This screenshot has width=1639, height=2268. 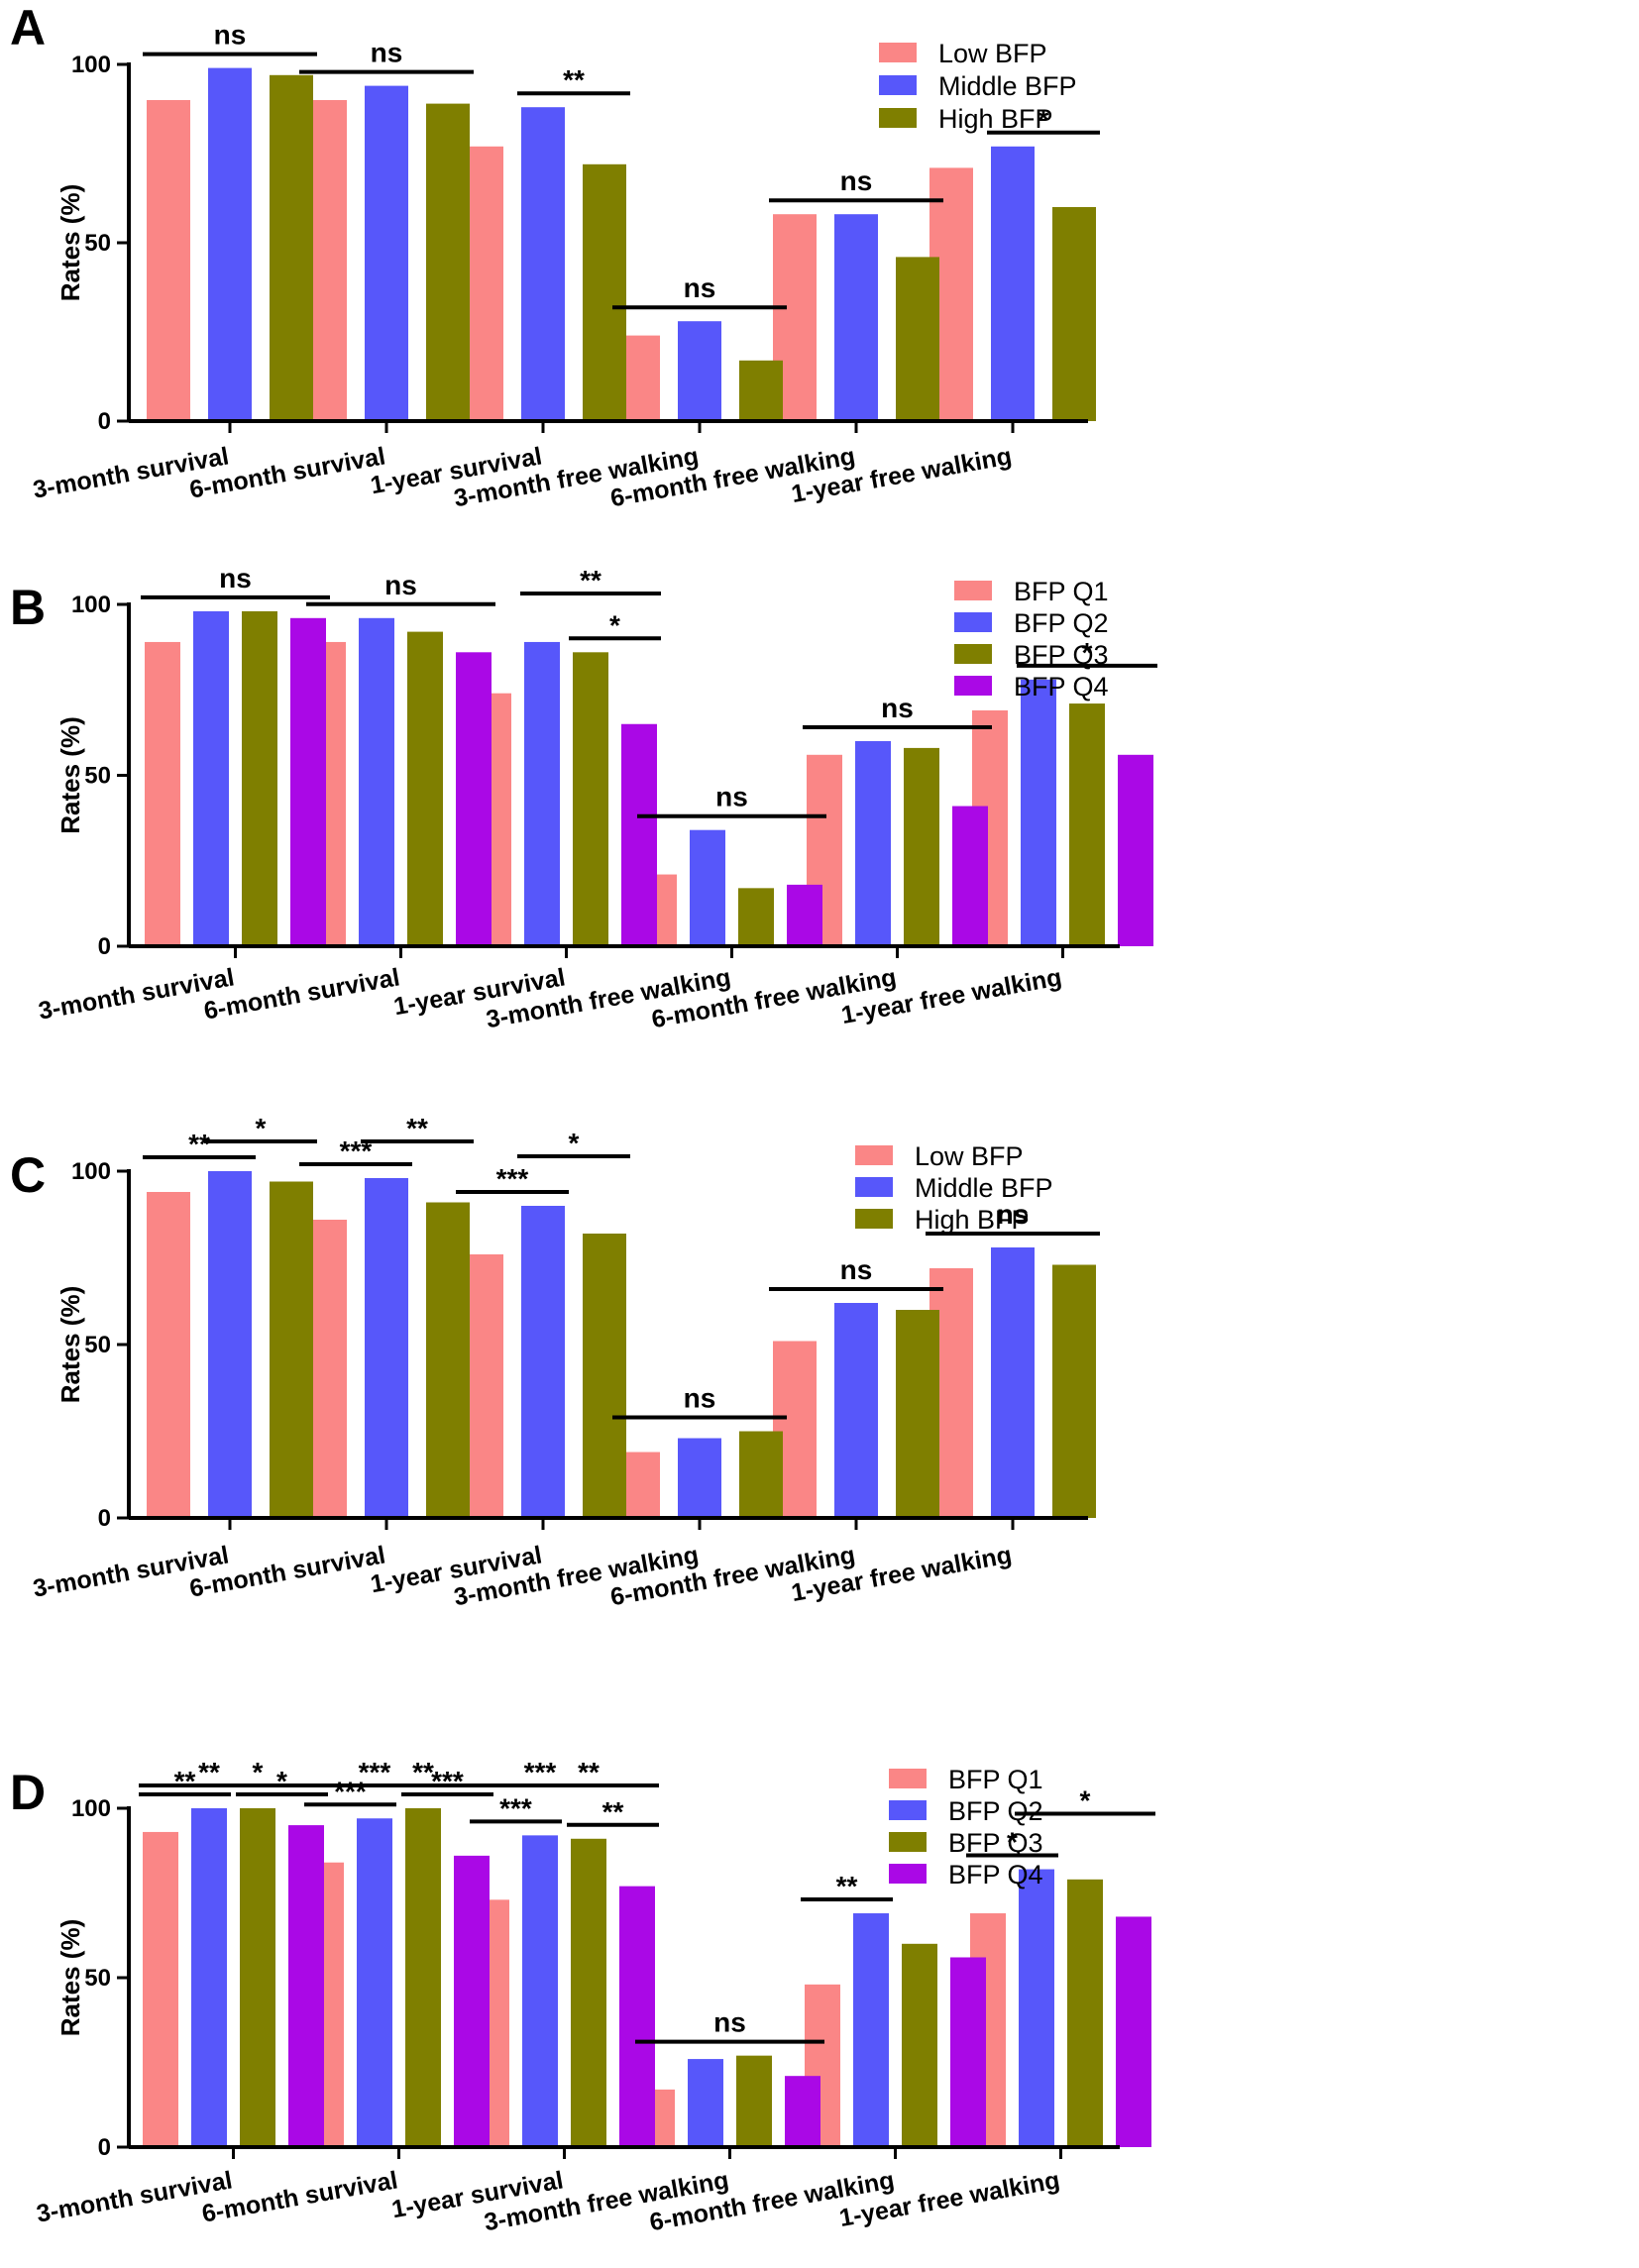 What do you see at coordinates (28, 607) in the screenshot?
I see `panel-label: B` at bounding box center [28, 607].